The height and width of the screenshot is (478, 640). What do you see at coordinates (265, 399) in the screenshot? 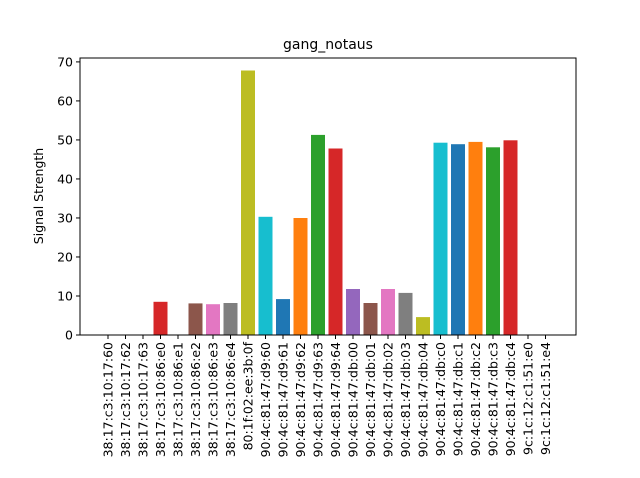
I see `x-tick-label: 90:4c:81:47:d9:60` at bounding box center [265, 399].